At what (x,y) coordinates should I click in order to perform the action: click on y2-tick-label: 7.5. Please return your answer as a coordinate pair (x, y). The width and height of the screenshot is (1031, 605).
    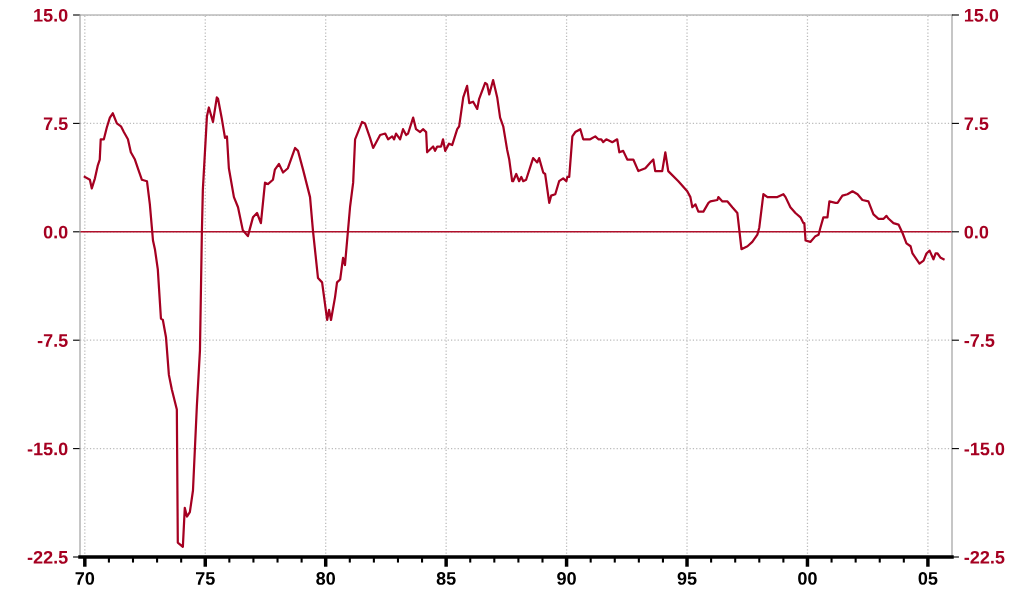
    Looking at the image, I should click on (976, 124).